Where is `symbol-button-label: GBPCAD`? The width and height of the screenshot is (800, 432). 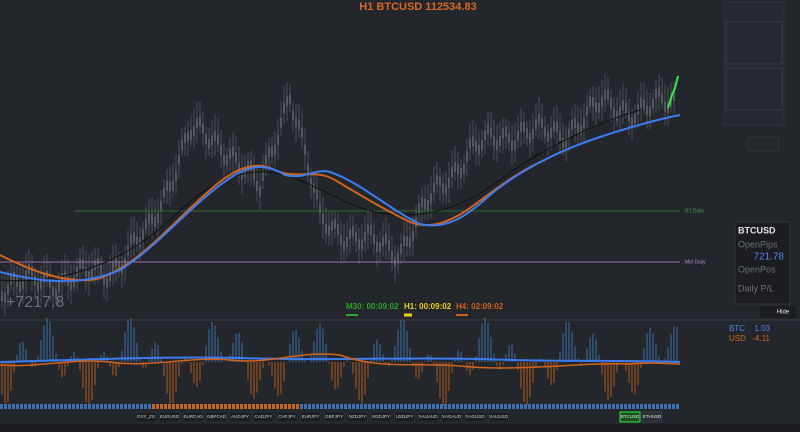 symbol-button-label: GBPCAD is located at coordinates (217, 416).